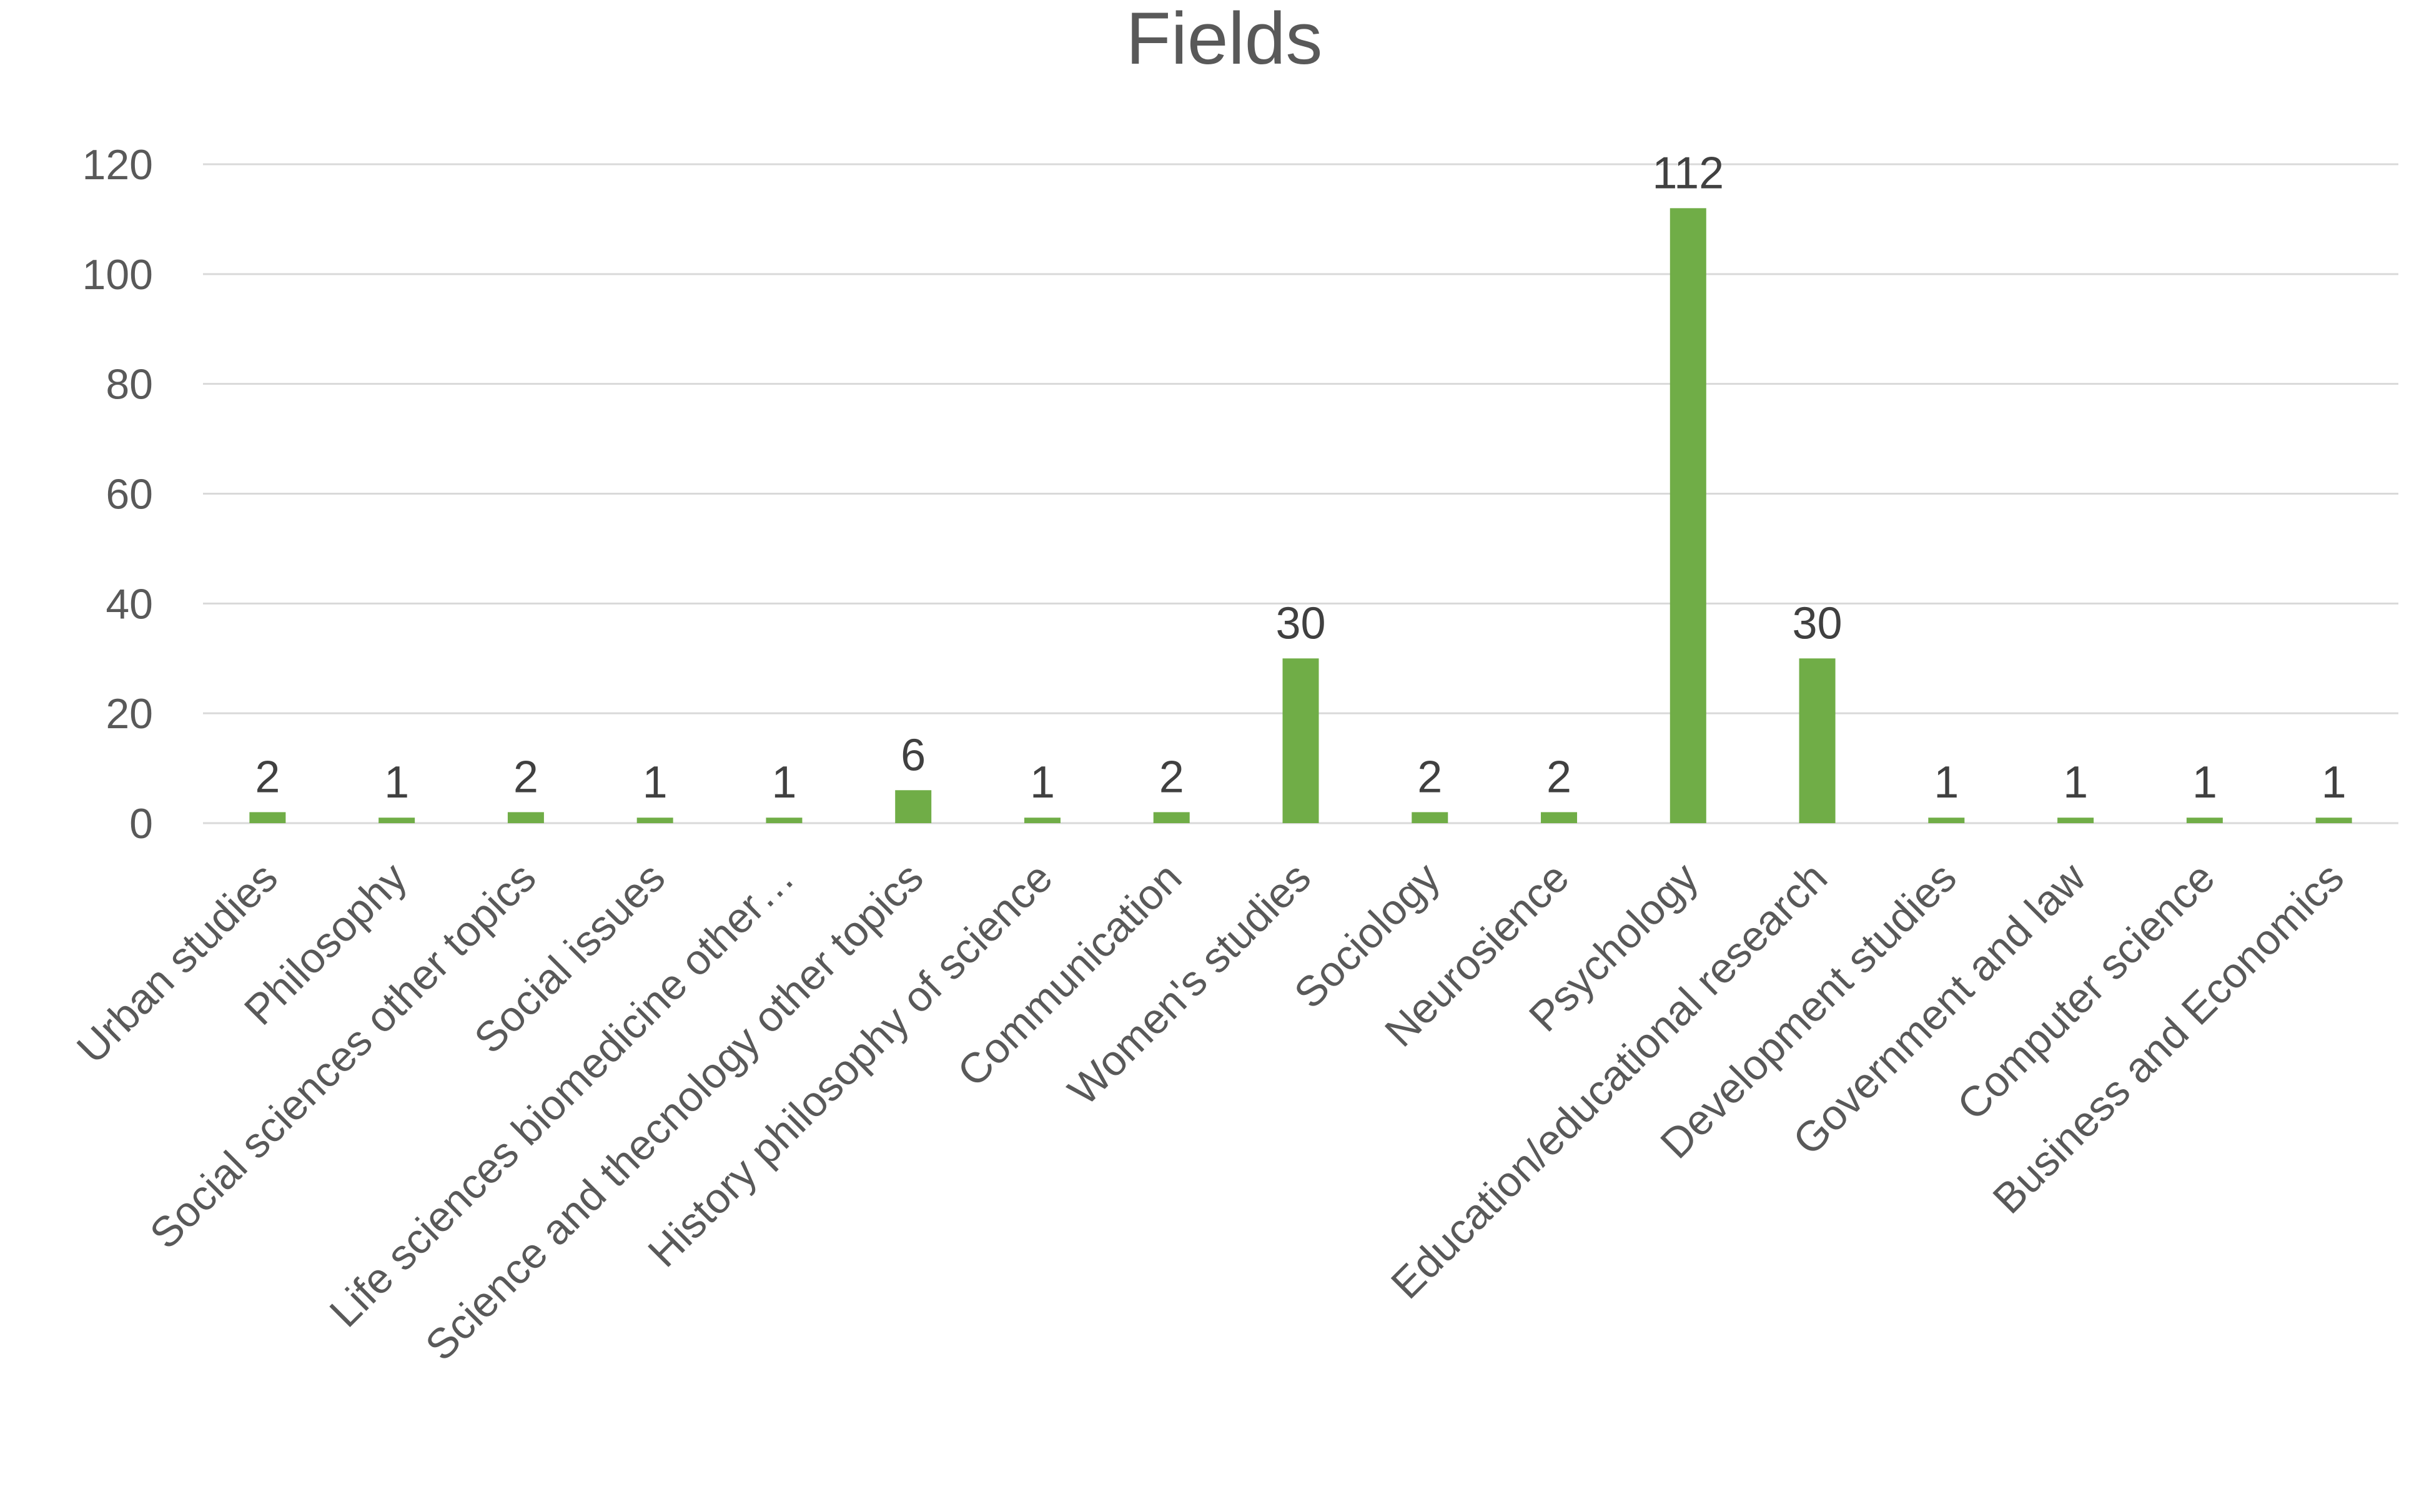  I want to click on y-tick-label: 120, so click(117, 165).